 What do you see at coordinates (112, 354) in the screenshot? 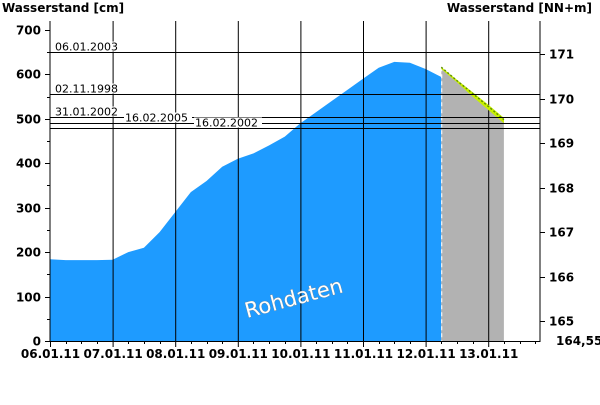
I see `x-tick-label: 07.01.11` at bounding box center [112, 354].